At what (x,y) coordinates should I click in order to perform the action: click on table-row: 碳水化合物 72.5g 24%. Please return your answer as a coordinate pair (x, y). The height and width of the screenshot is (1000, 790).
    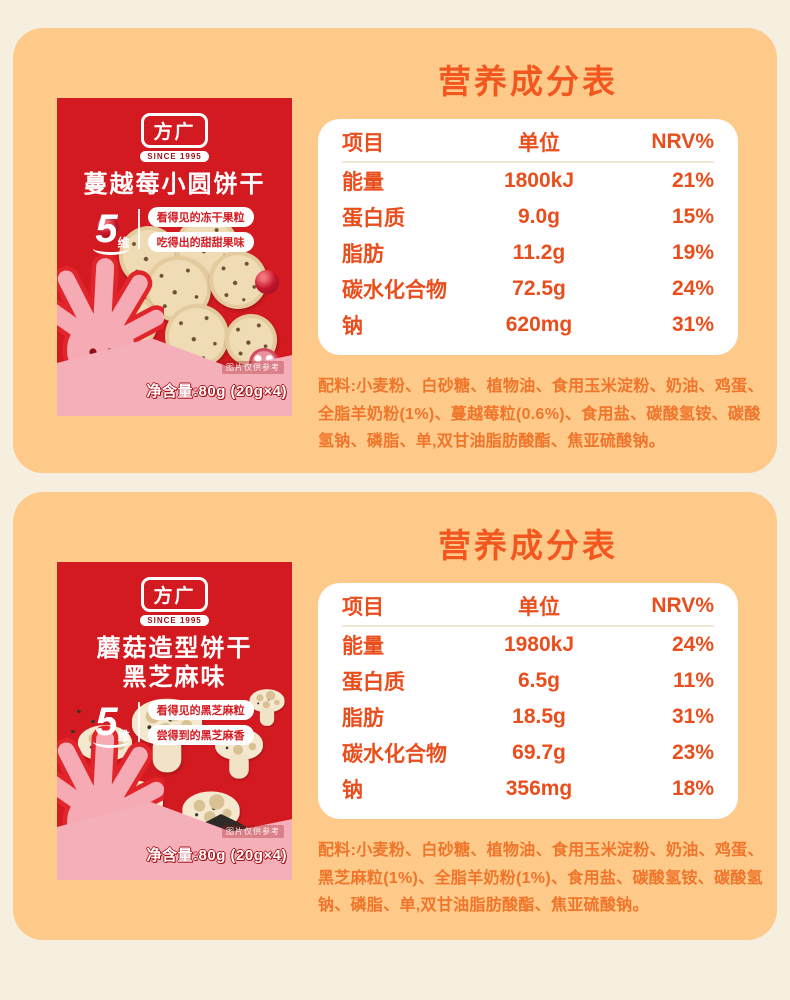
    Looking at the image, I should click on (528, 289).